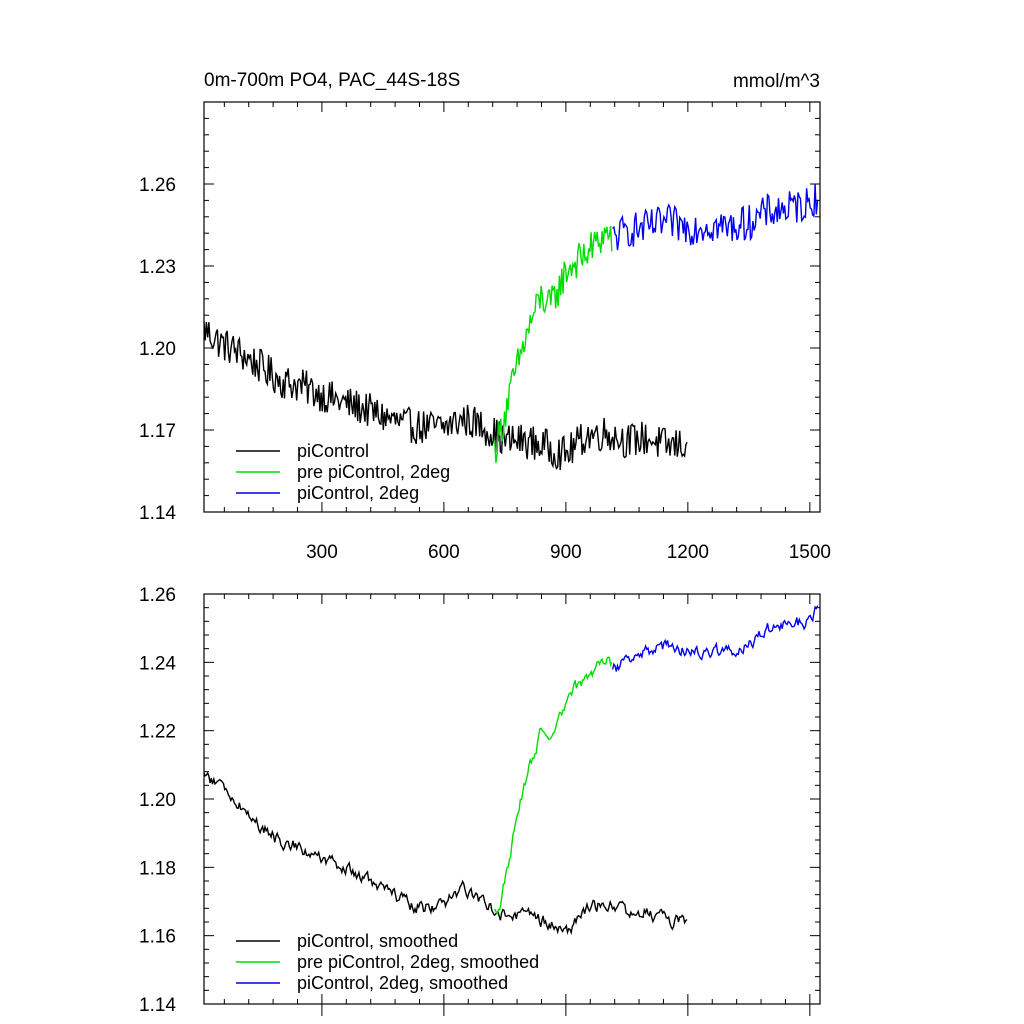 This screenshot has height=1024, width=1024. Describe the element at coordinates (358, 493) in the screenshot. I see `top-legend-label-3: piControl, 2deg` at that location.